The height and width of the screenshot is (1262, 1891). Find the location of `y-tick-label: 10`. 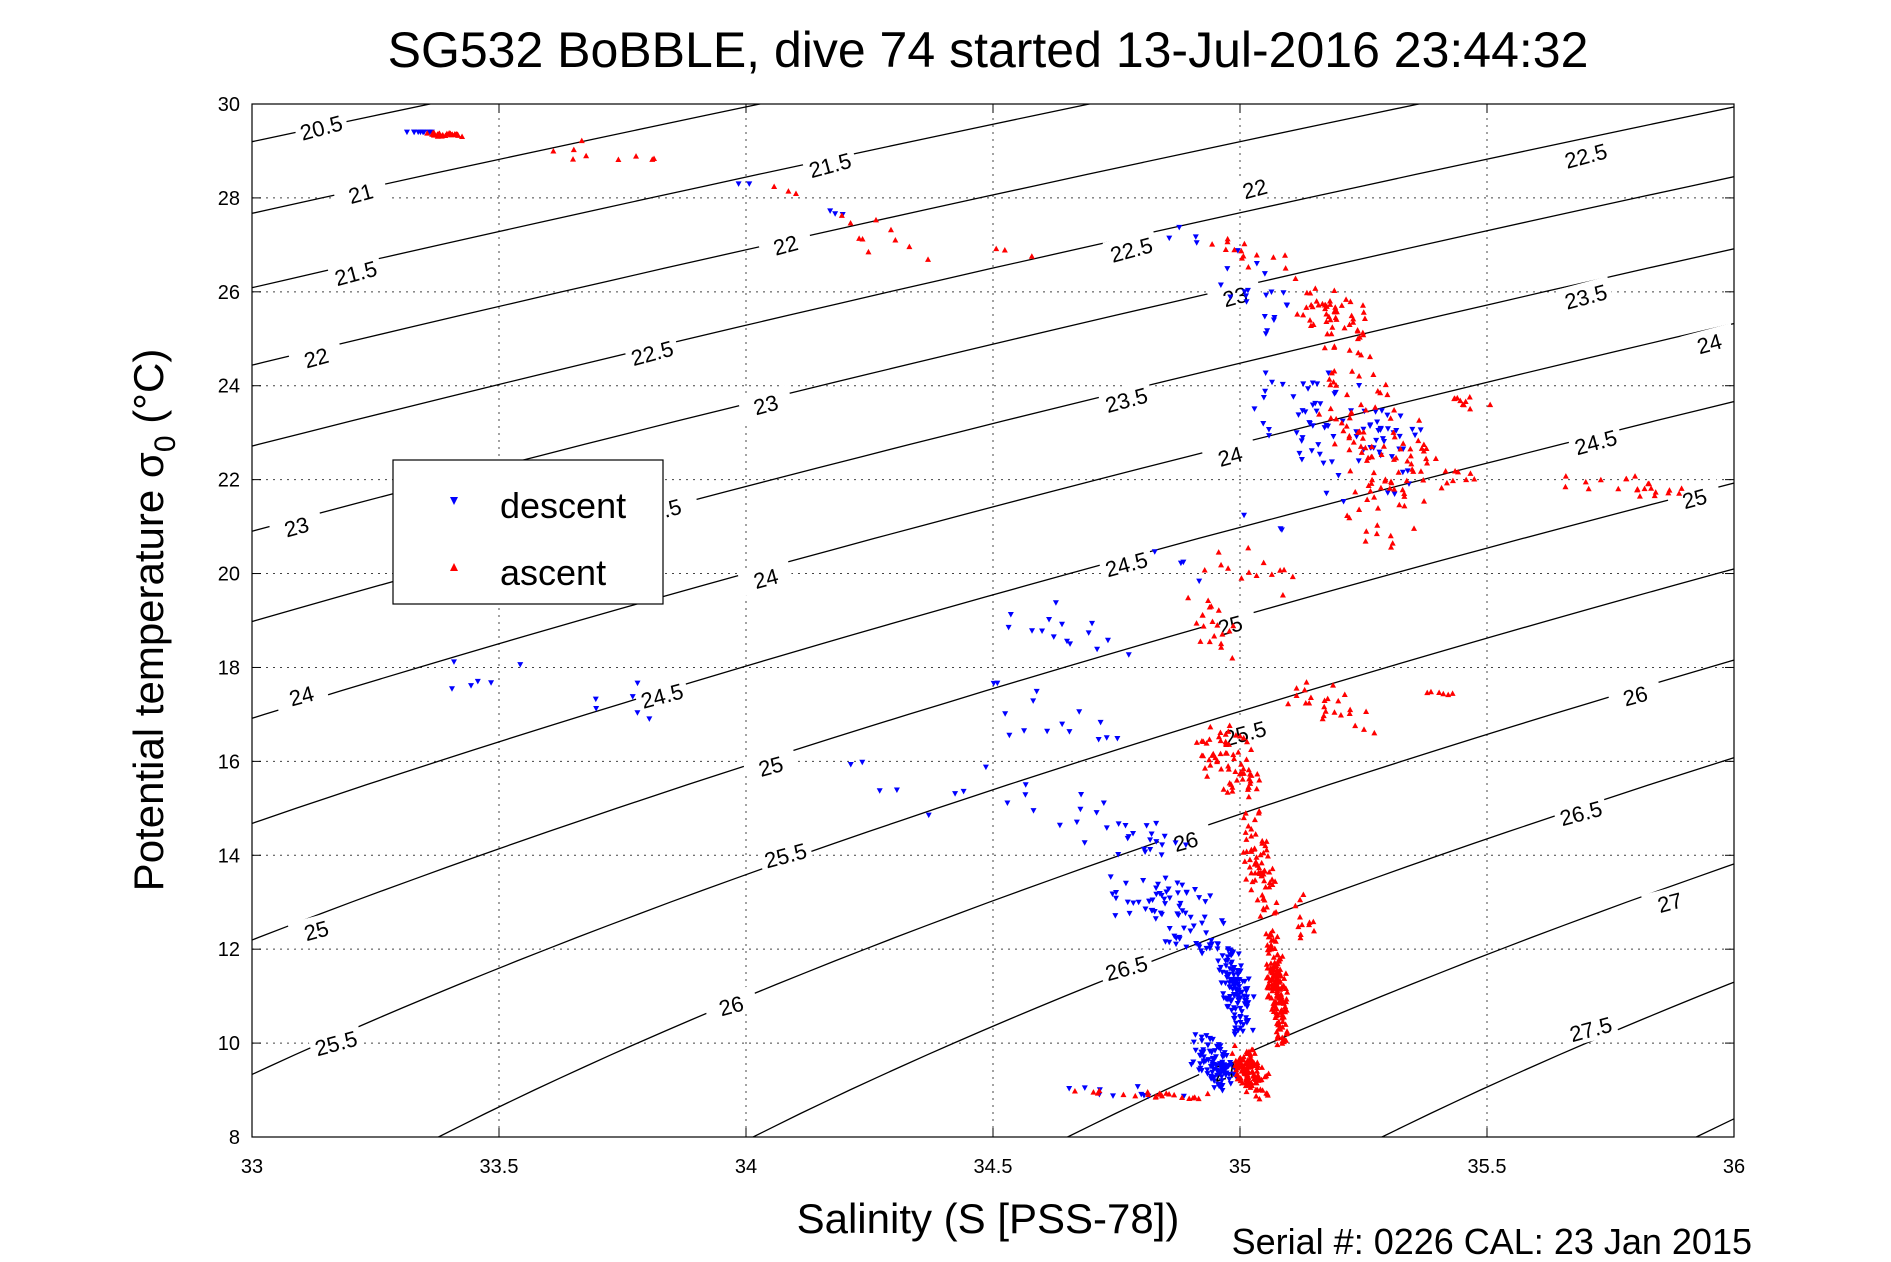

y-tick-label: 10 is located at coordinates (229, 1044).